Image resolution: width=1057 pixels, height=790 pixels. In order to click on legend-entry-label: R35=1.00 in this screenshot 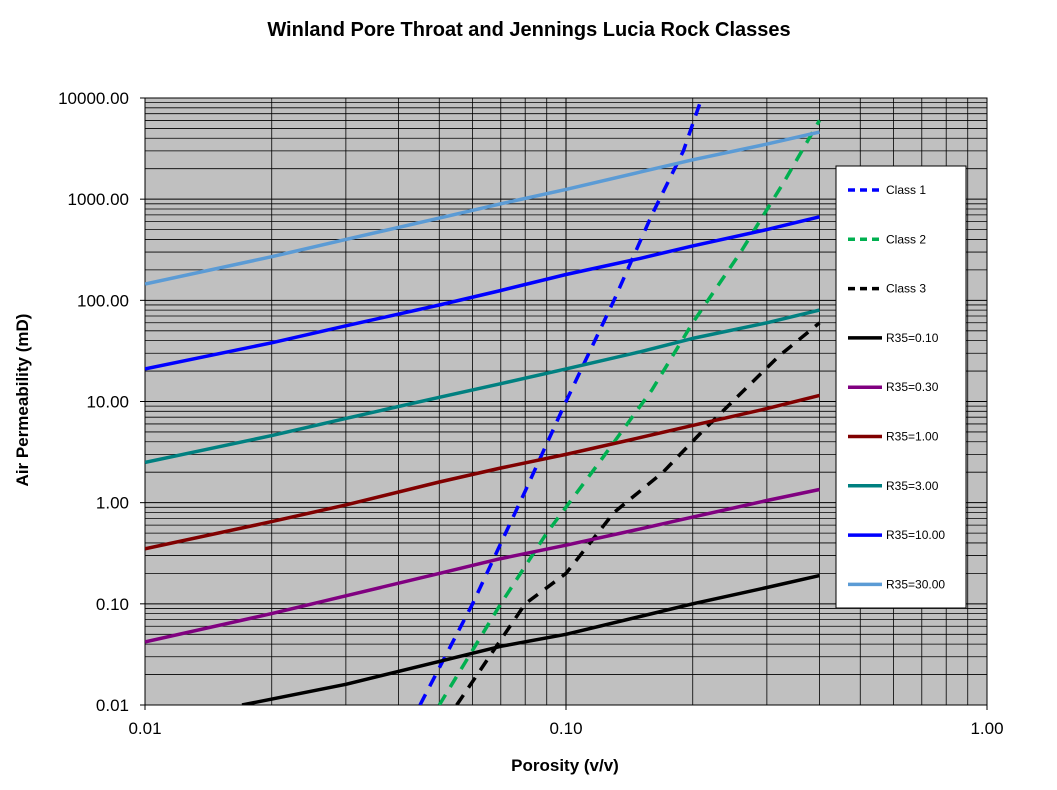, I will do `click(912, 437)`.